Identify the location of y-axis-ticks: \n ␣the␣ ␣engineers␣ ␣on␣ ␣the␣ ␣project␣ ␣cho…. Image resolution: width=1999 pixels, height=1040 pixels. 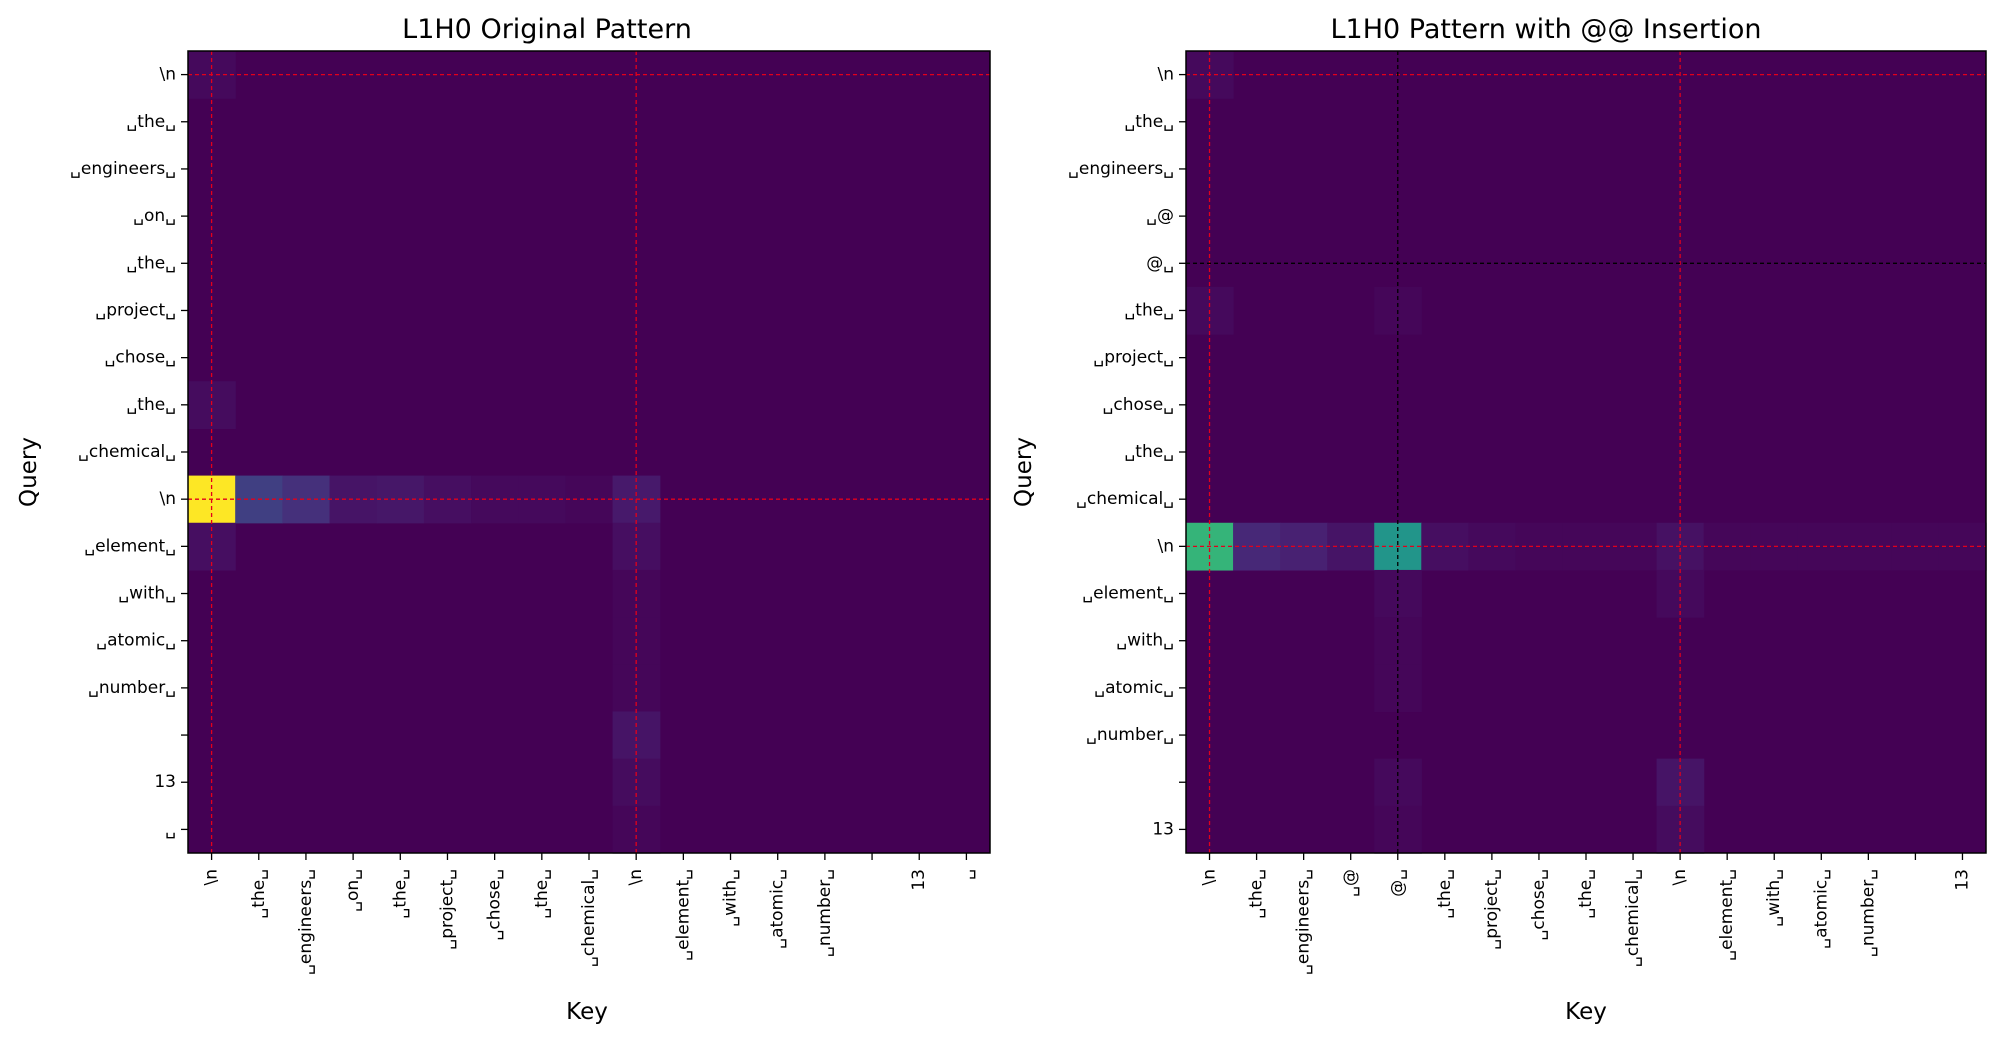
(129, 452).